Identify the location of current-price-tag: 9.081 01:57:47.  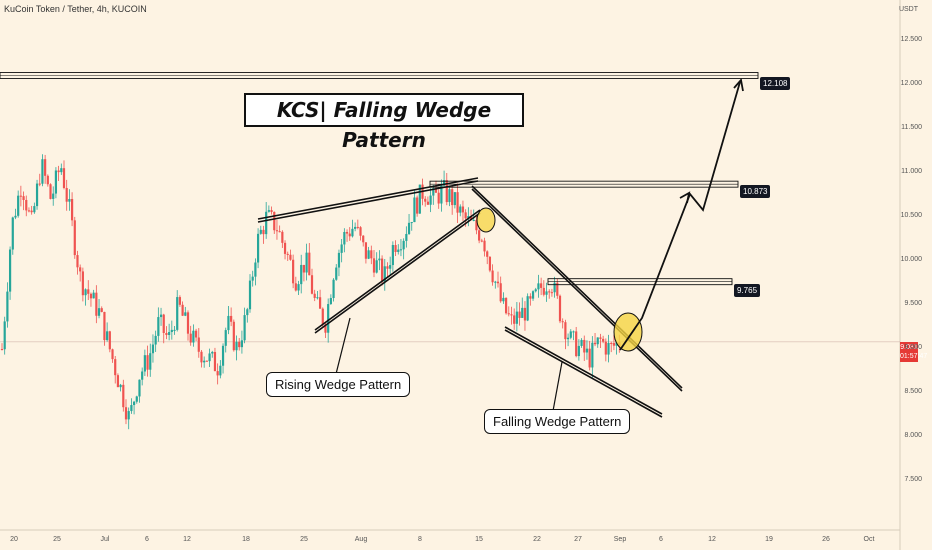
(914, 352).